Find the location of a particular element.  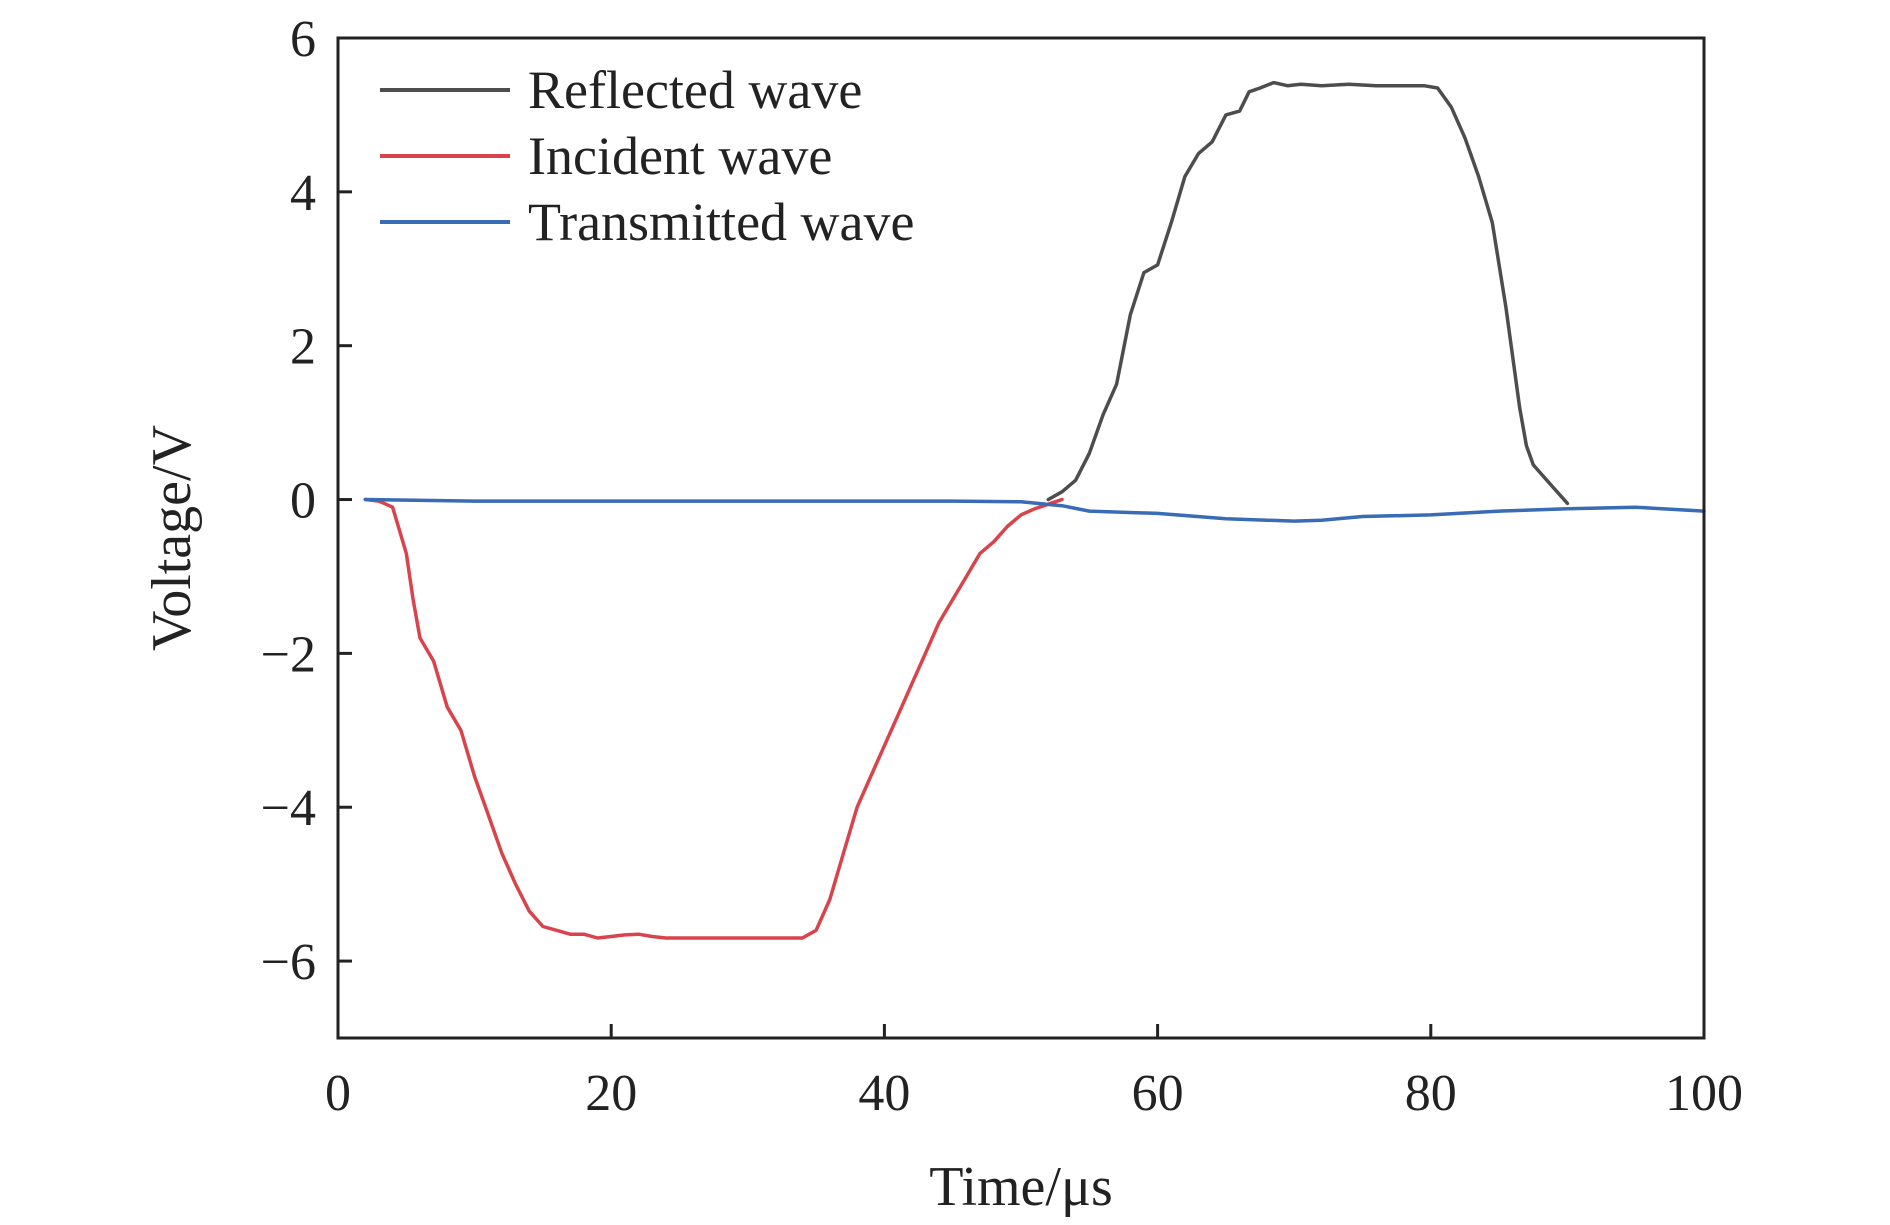

legend-label: Reflected wave is located at coordinates (695, 90).